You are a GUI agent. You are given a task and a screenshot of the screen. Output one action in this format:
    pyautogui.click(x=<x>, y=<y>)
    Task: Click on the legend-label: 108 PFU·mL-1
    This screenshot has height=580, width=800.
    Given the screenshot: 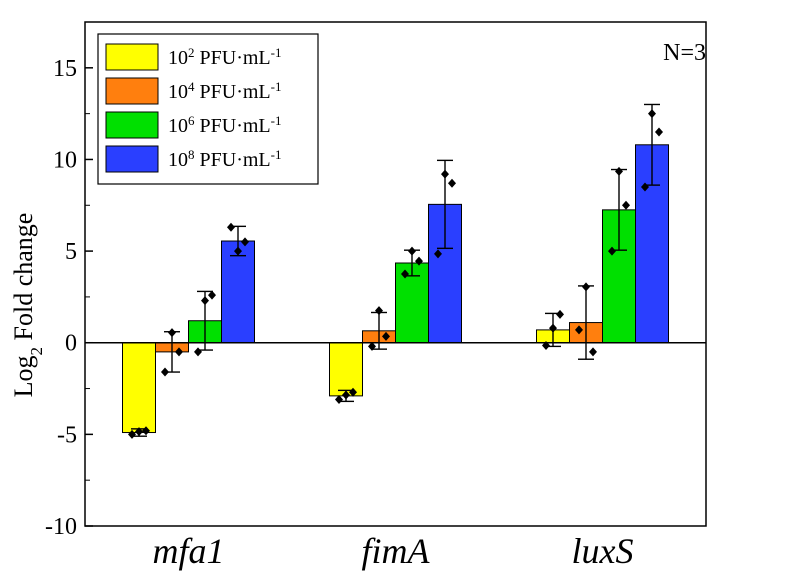 What is the action you would take?
    pyautogui.click(x=224, y=159)
    